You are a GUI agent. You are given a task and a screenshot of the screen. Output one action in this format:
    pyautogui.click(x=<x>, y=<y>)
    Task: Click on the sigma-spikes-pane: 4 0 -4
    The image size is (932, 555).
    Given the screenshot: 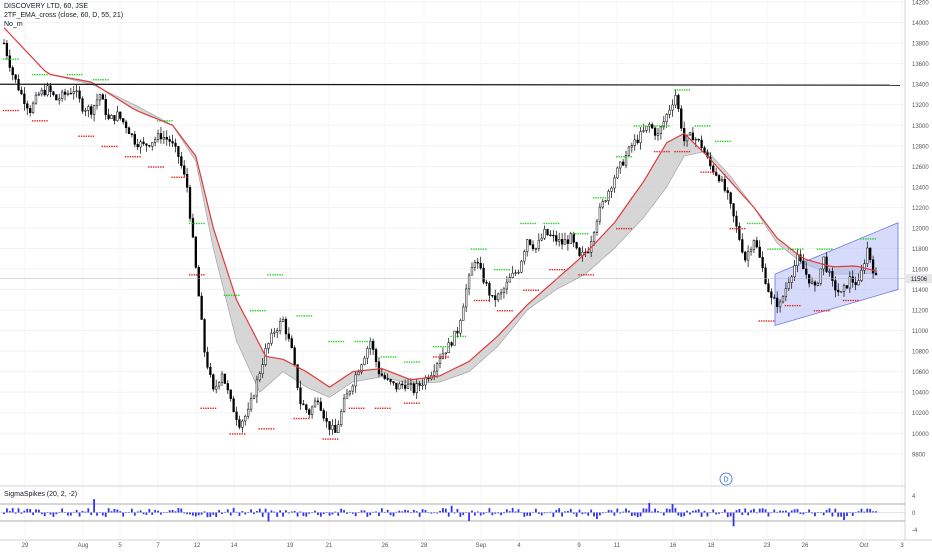 What is the action you would take?
    pyautogui.click(x=459, y=514)
    